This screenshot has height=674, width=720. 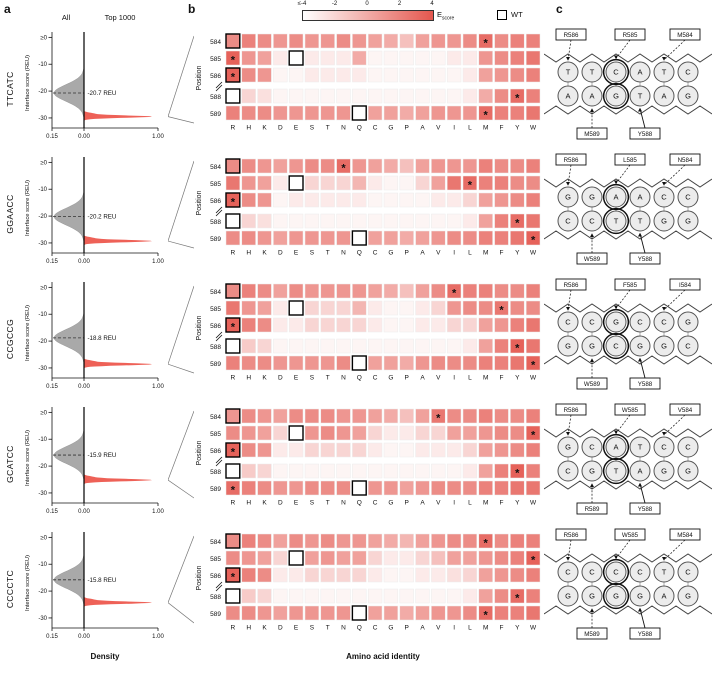 What do you see at coordinates (592, 509) in the screenshot?
I see `residue-label: R589` at bounding box center [592, 509].